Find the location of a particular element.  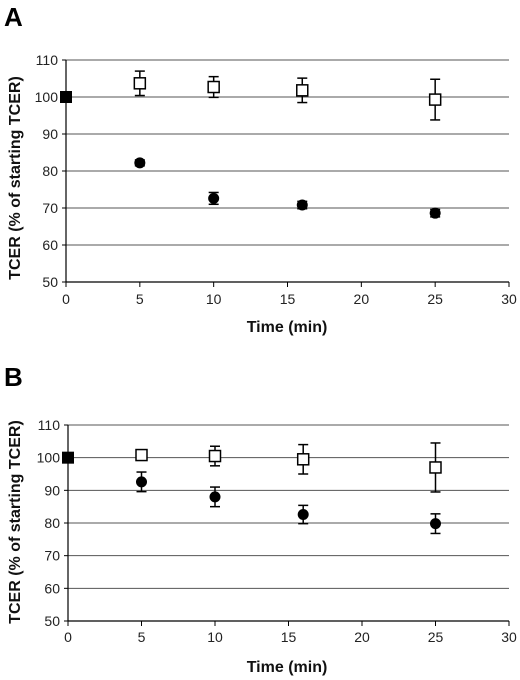

y-axis-title-a: TCER (% of starting TCER) is located at coordinates (15, 178).